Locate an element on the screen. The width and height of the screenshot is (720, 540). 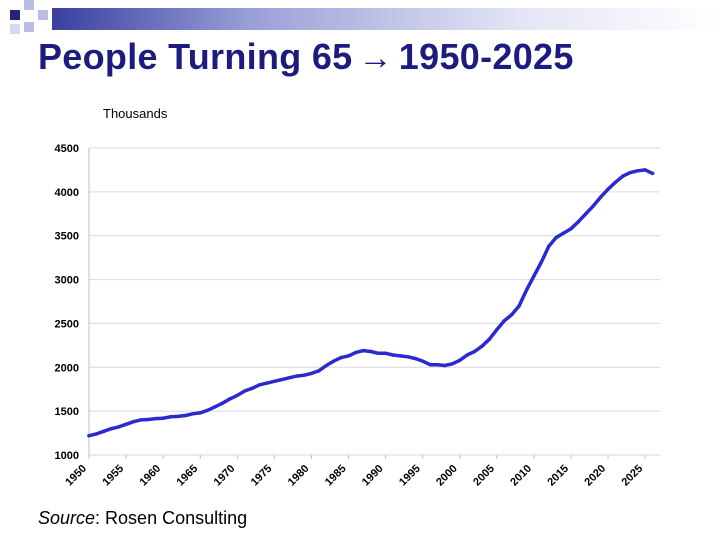
y-tick-label: 3000 is located at coordinates (67, 281).